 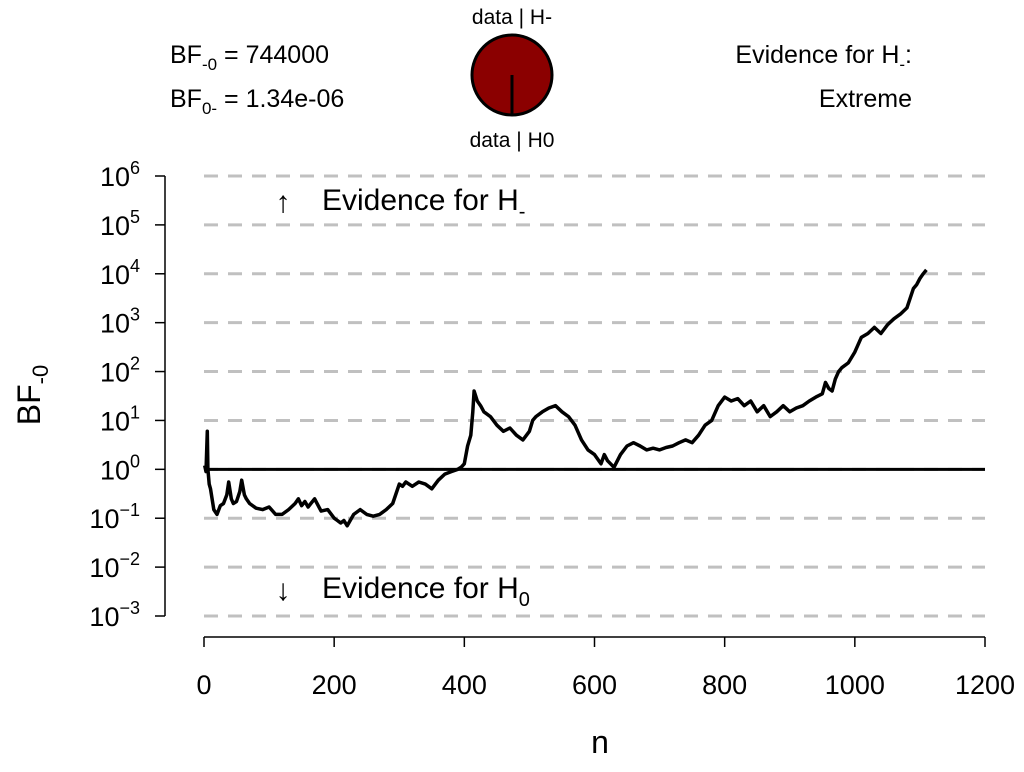 What do you see at coordinates (114, 517) in the screenshot?
I see `y-tick-label: 10⁻¹` at bounding box center [114, 517].